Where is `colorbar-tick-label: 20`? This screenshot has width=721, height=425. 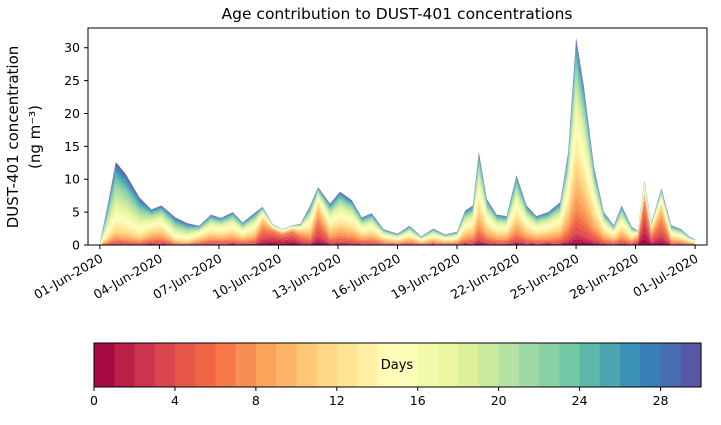 colorbar-tick-label: 20 is located at coordinates (499, 400).